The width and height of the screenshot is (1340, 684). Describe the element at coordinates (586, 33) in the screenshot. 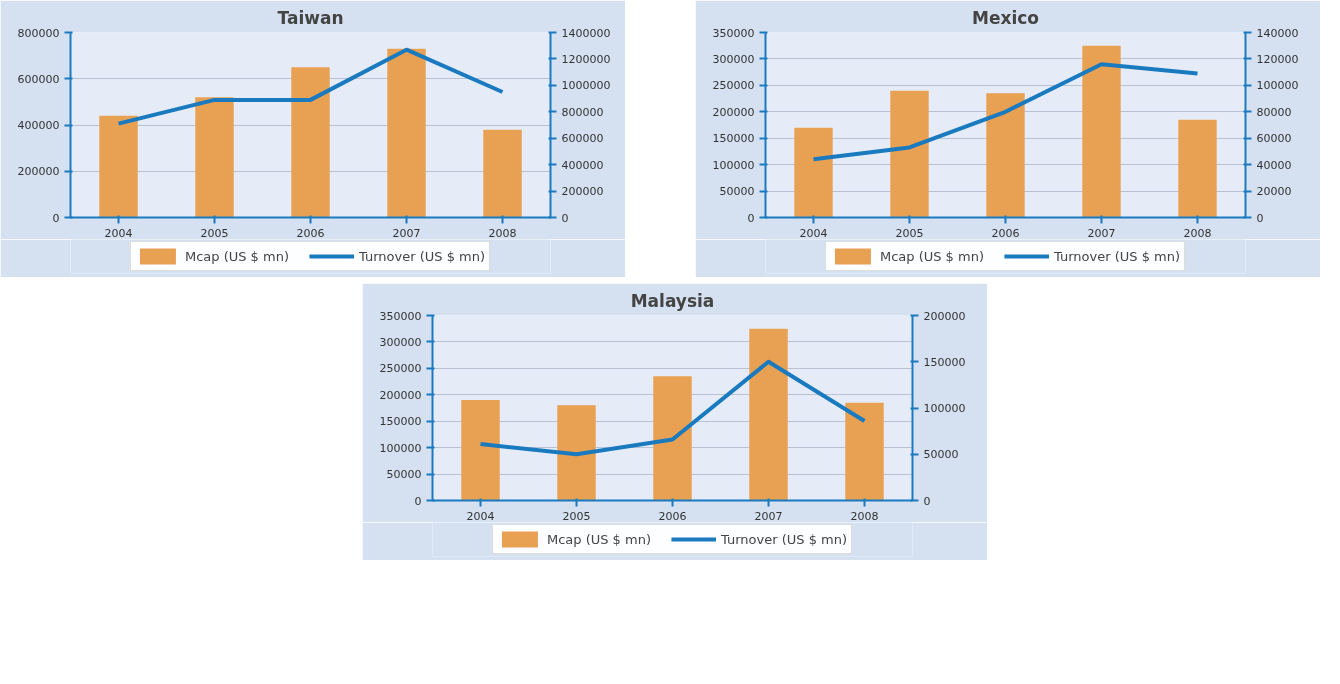

I see `y2-tick-label: 1400000` at that location.